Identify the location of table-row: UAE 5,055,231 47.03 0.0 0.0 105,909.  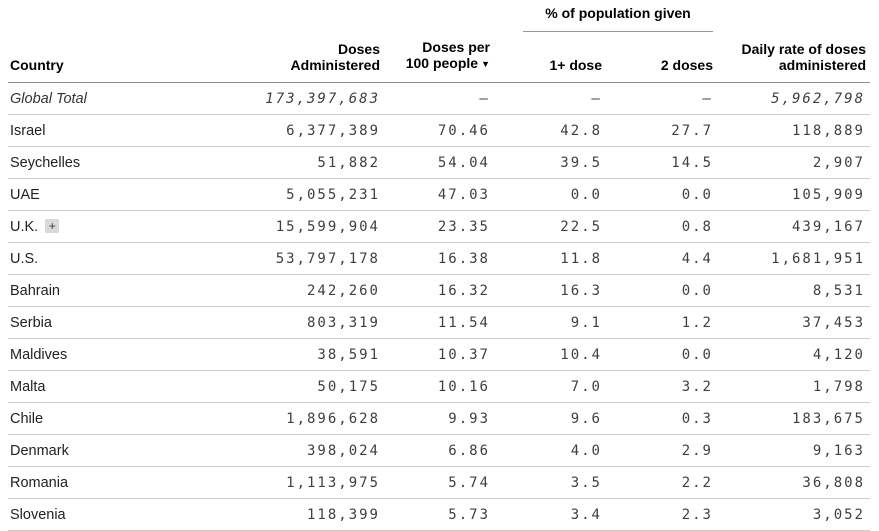
(439, 195).